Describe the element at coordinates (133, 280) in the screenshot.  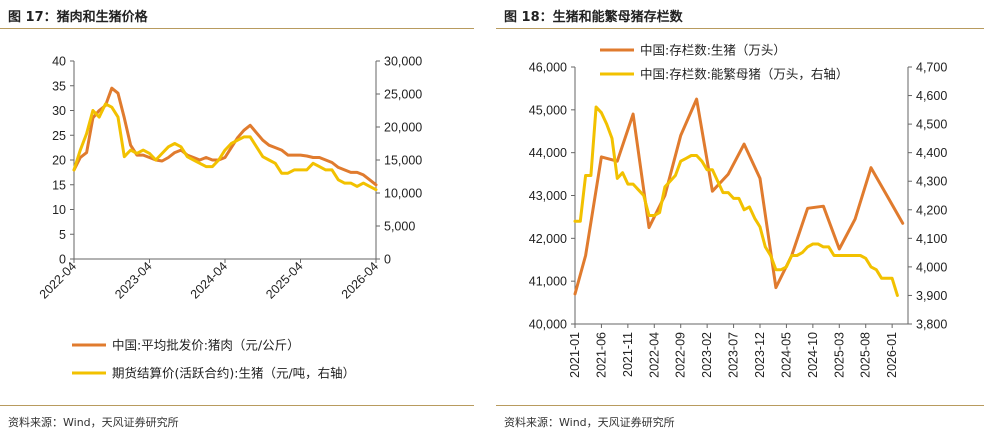
I see `x-tick-label: 2023-04` at that location.